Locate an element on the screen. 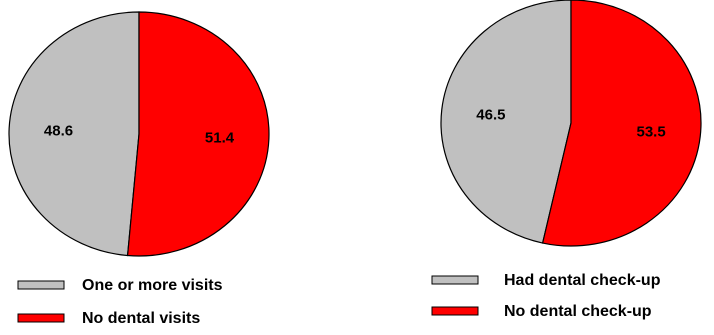 The width and height of the screenshot is (714, 335). pie-data-label: 48.6 is located at coordinates (58, 131).